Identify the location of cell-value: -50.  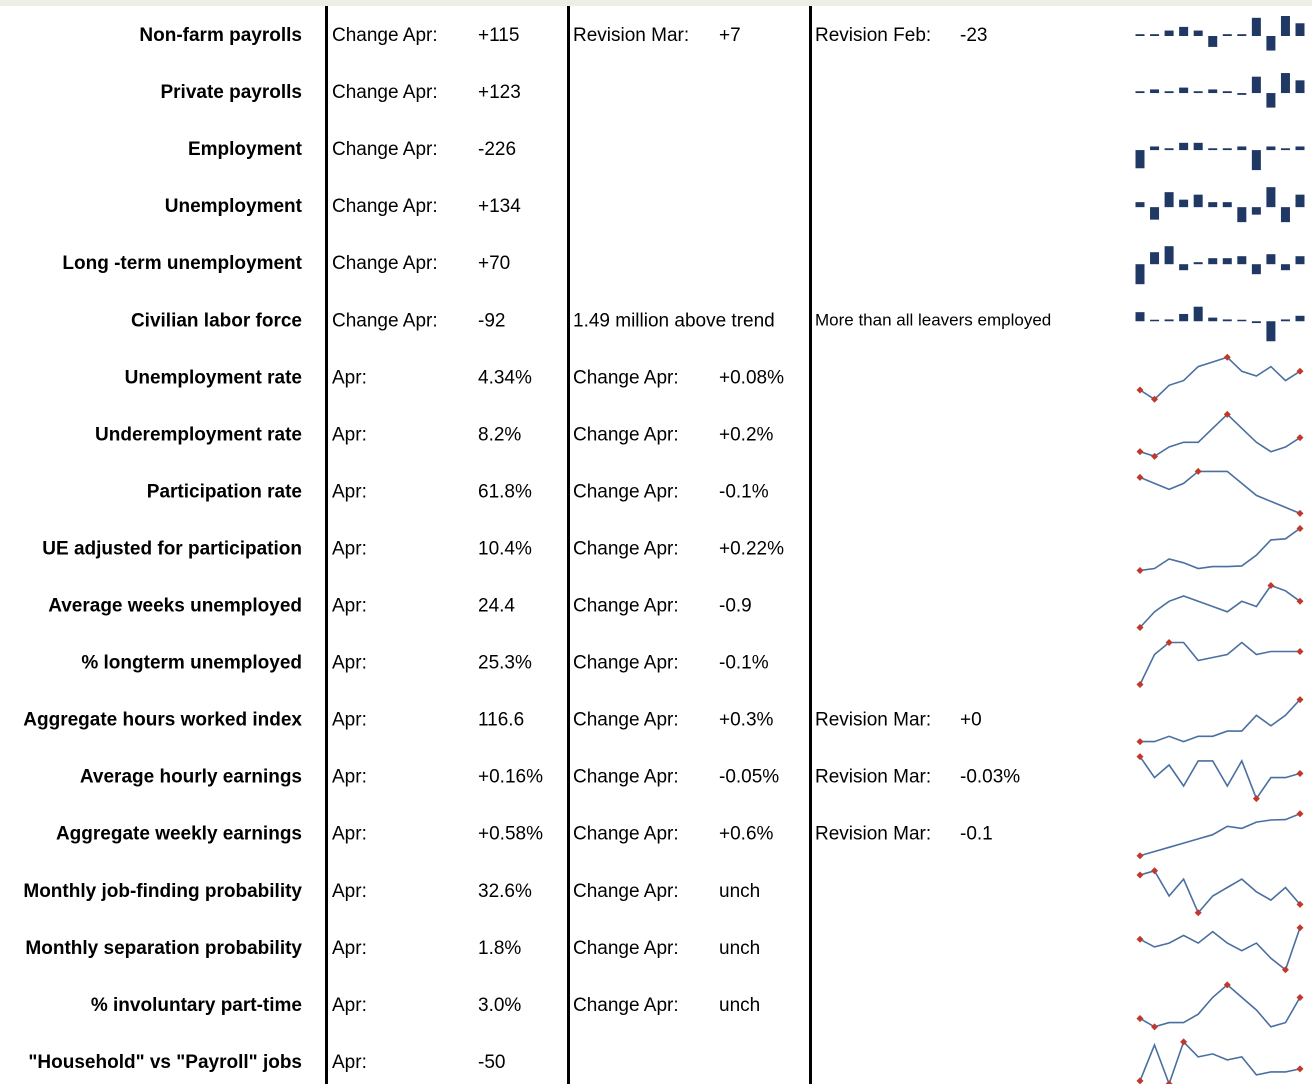
(491, 1062).